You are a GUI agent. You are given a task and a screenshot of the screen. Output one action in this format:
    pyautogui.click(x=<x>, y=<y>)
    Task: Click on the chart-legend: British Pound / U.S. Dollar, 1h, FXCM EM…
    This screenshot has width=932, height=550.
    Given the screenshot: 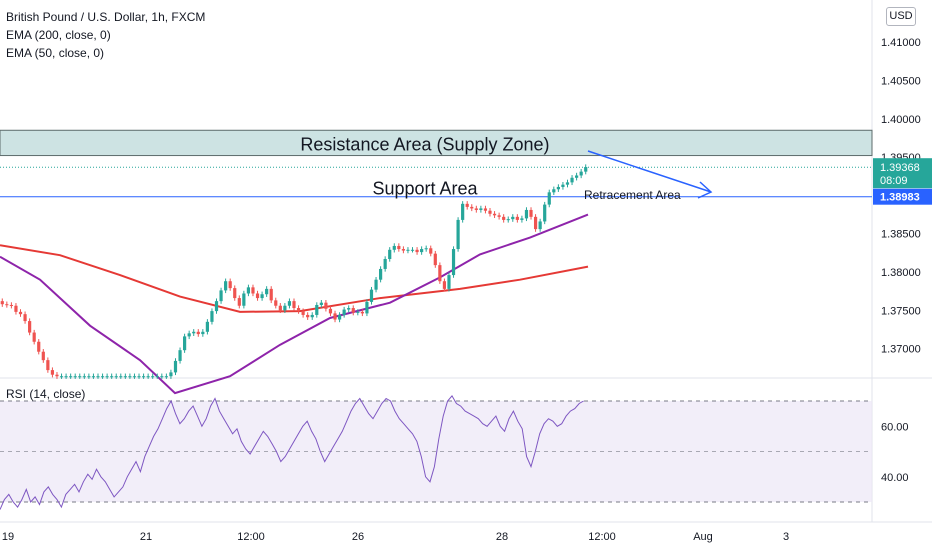 What is the action you would take?
    pyautogui.click(x=105, y=35)
    